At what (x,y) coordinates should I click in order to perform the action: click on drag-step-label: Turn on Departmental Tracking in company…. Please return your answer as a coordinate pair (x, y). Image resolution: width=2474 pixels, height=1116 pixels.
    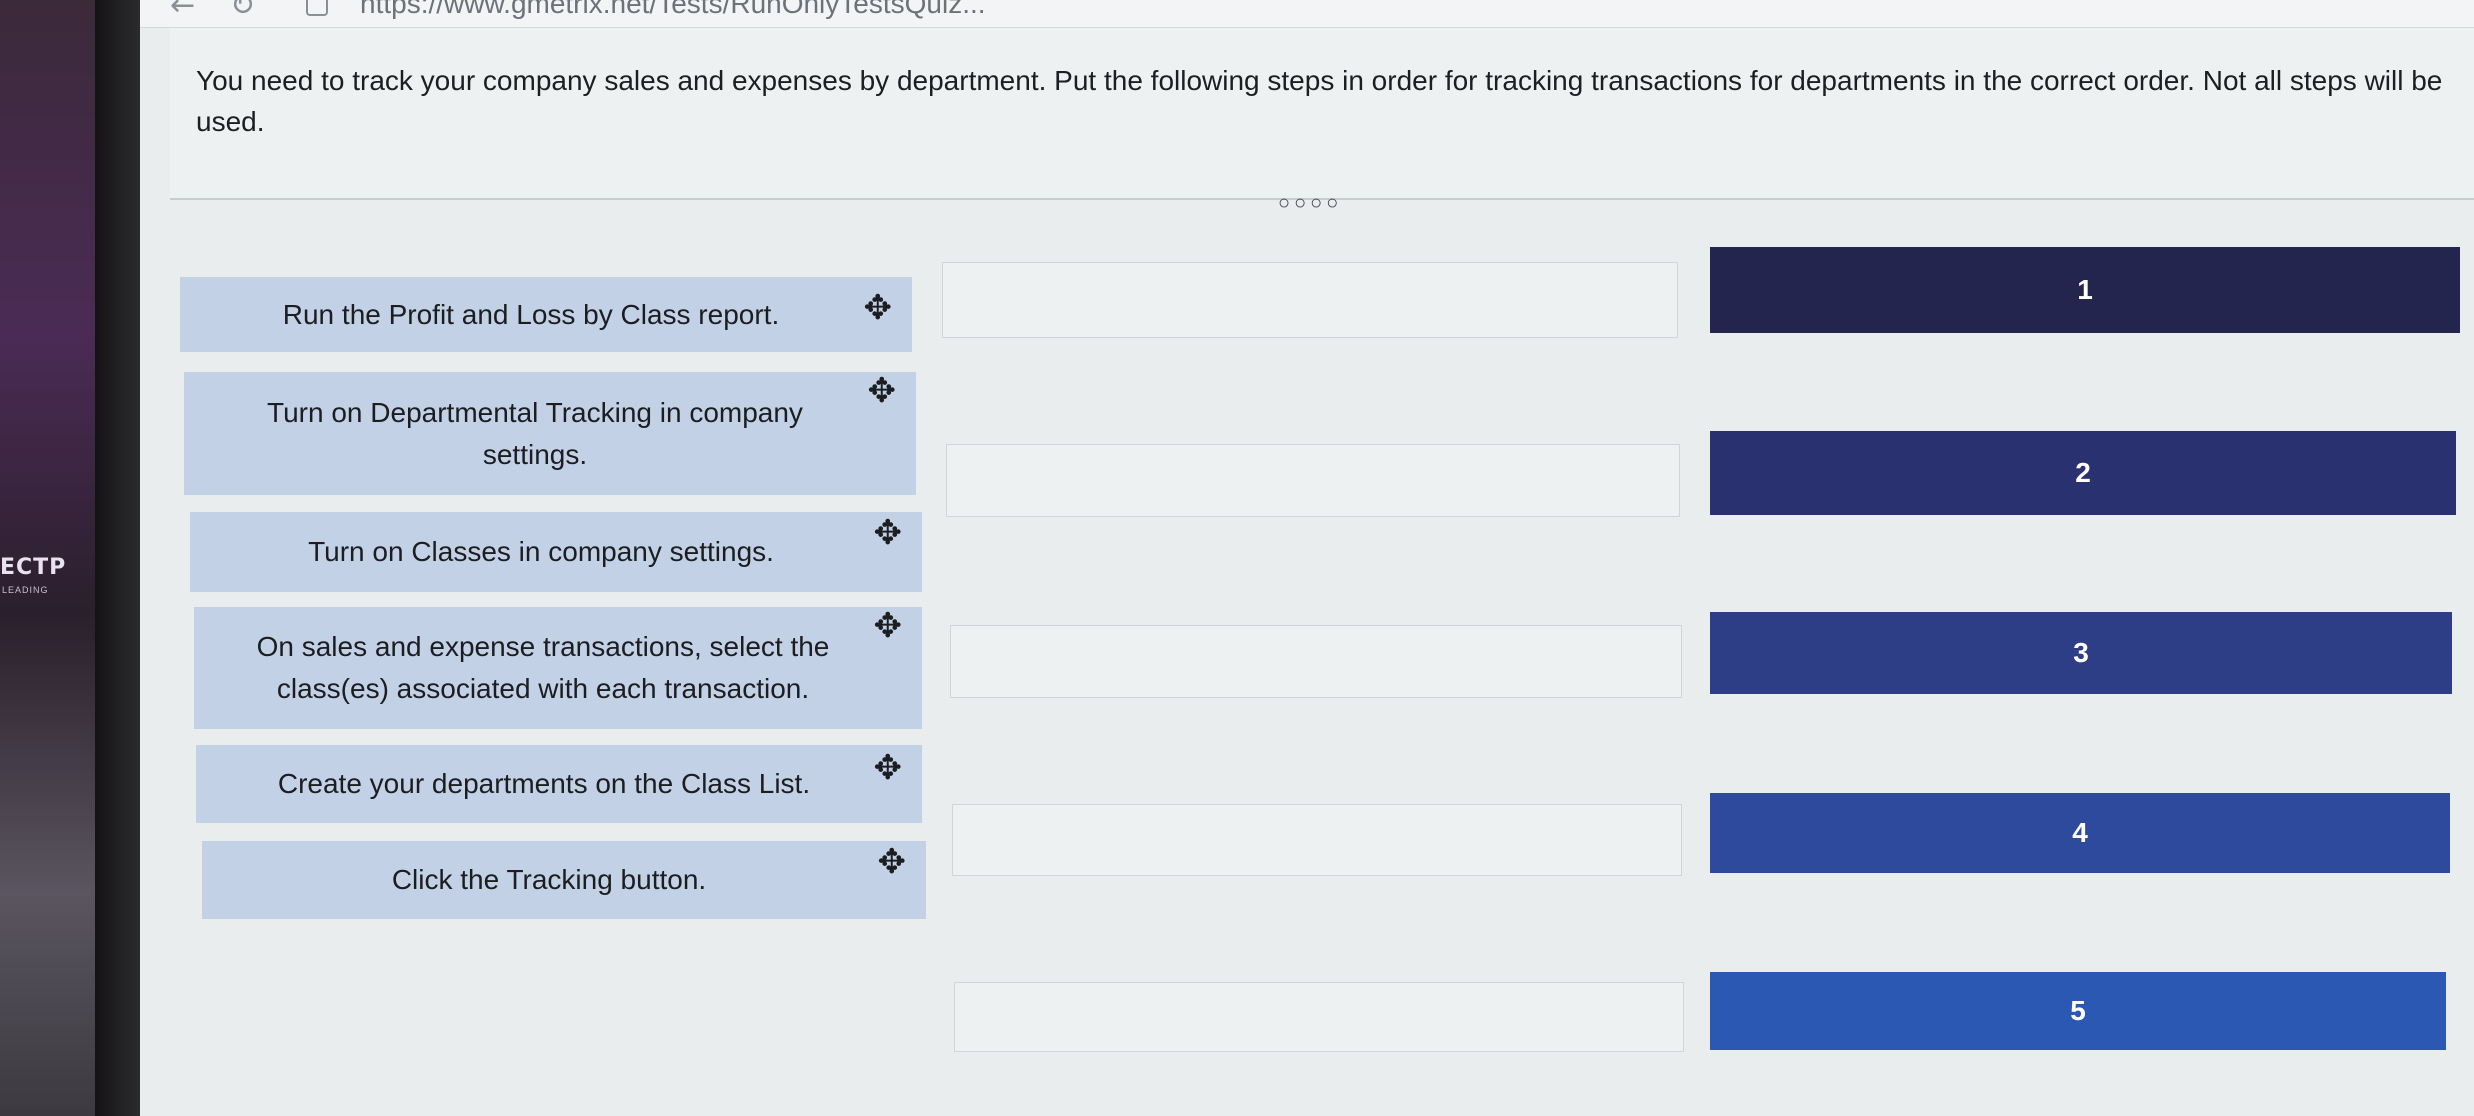
    Looking at the image, I should click on (535, 433).